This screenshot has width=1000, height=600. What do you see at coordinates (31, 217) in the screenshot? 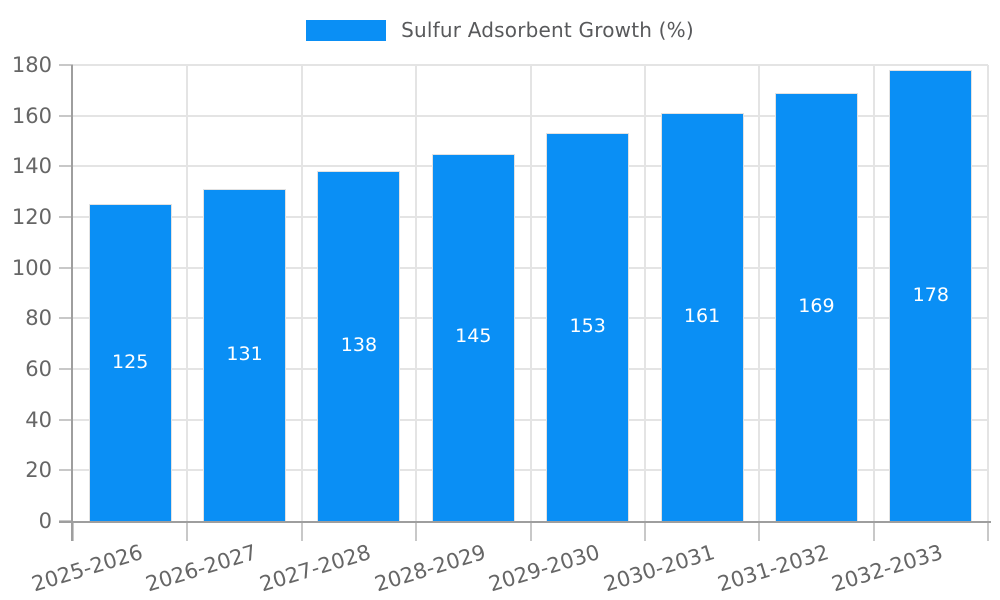
I see `y-axis-tick-label: 120` at bounding box center [31, 217].